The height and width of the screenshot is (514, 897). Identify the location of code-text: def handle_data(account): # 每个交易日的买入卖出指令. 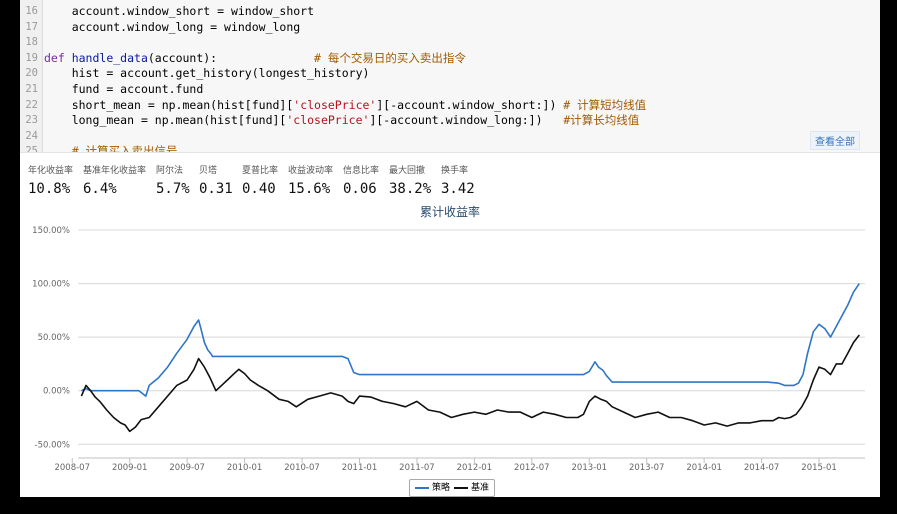
(255, 57).